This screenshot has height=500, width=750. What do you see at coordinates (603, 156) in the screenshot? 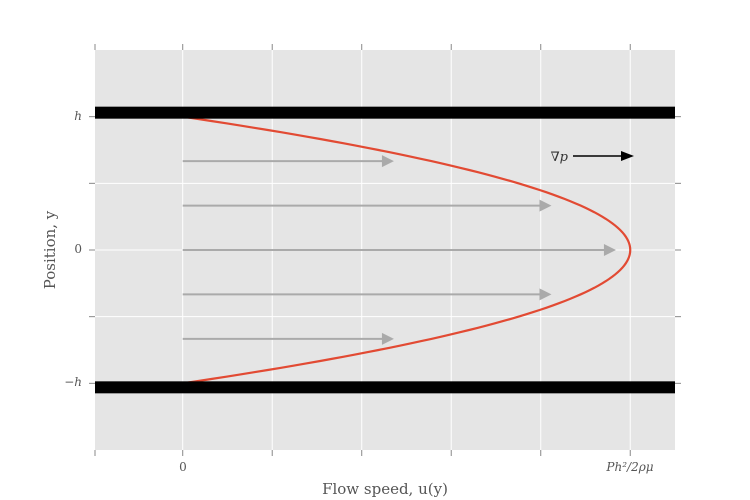
I see `pressure-gradient-arrow` at bounding box center [603, 156].